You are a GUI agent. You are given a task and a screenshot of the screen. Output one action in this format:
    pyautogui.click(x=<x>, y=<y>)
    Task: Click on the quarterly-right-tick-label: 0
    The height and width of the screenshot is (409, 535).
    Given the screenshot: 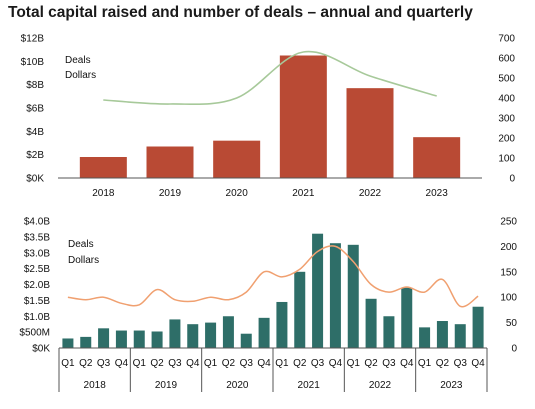 What is the action you would take?
    pyautogui.click(x=514, y=349)
    